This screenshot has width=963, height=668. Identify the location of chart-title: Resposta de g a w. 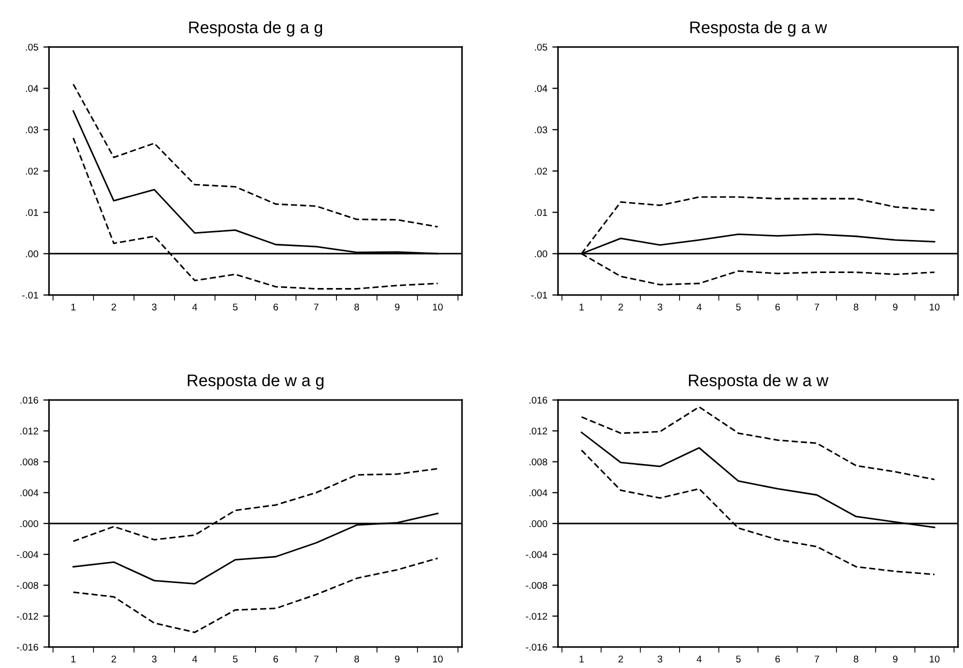
(759, 29).